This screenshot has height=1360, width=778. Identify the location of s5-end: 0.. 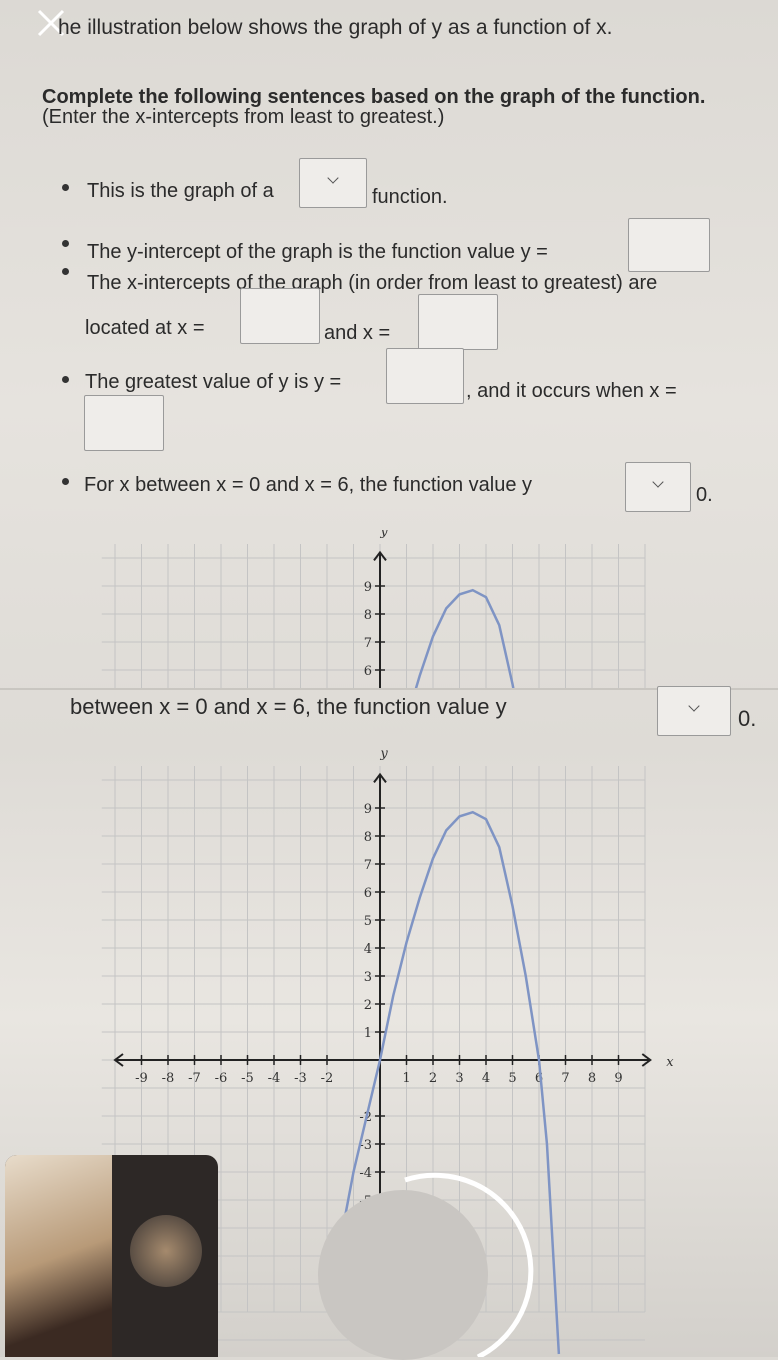
(704, 495).